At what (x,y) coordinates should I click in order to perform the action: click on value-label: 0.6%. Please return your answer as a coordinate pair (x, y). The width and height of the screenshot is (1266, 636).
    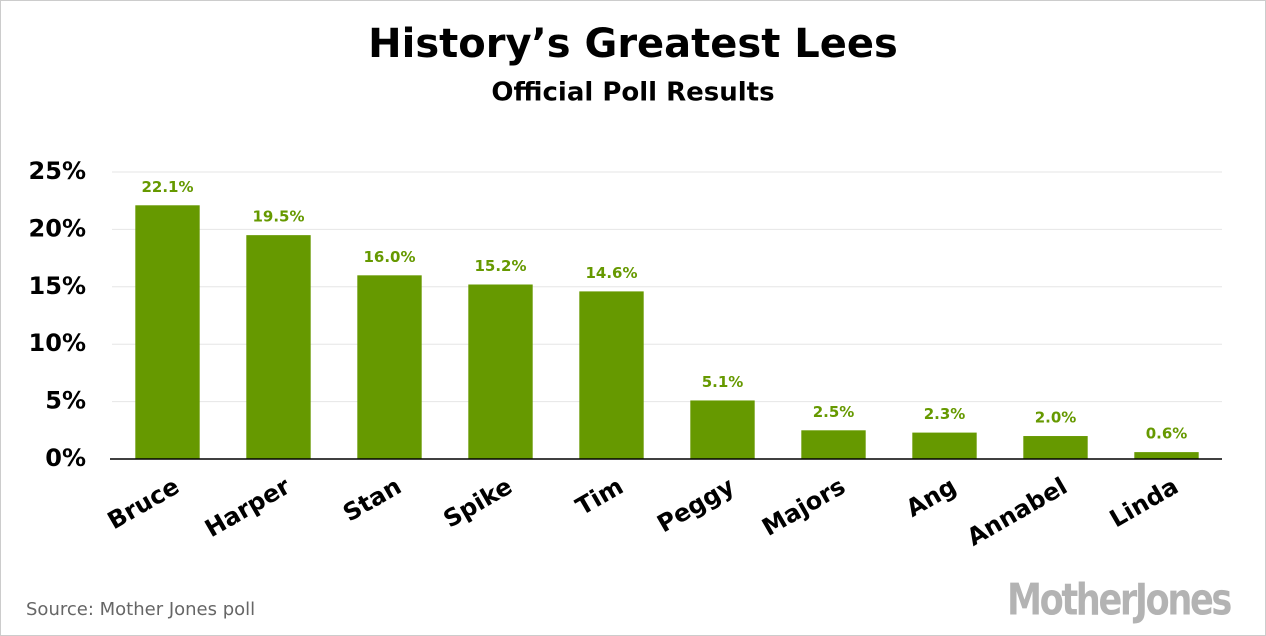
    Looking at the image, I should click on (1167, 434).